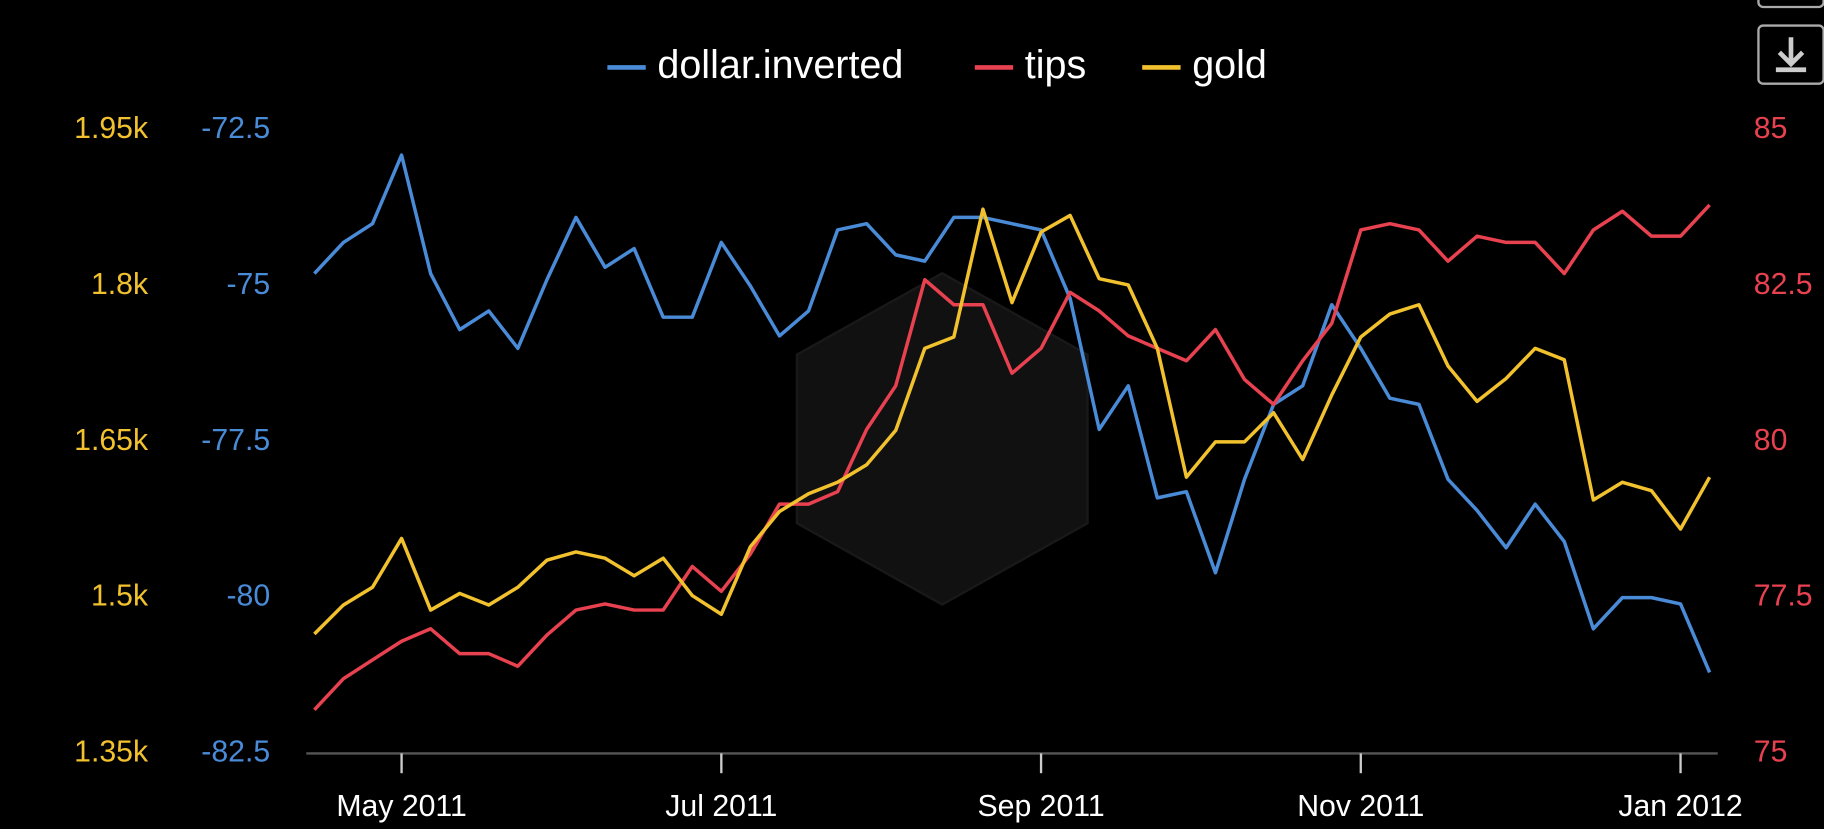 This screenshot has height=829, width=1824. Describe the element at coordinates (1790, 4) in the screenshot. I see `toolbar-button` at that location.